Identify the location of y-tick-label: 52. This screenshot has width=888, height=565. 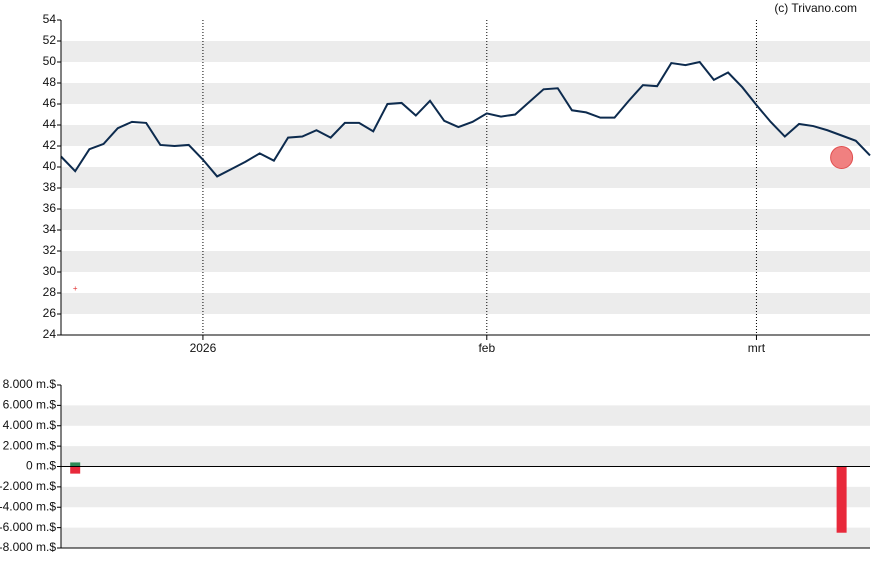
(50, 40).